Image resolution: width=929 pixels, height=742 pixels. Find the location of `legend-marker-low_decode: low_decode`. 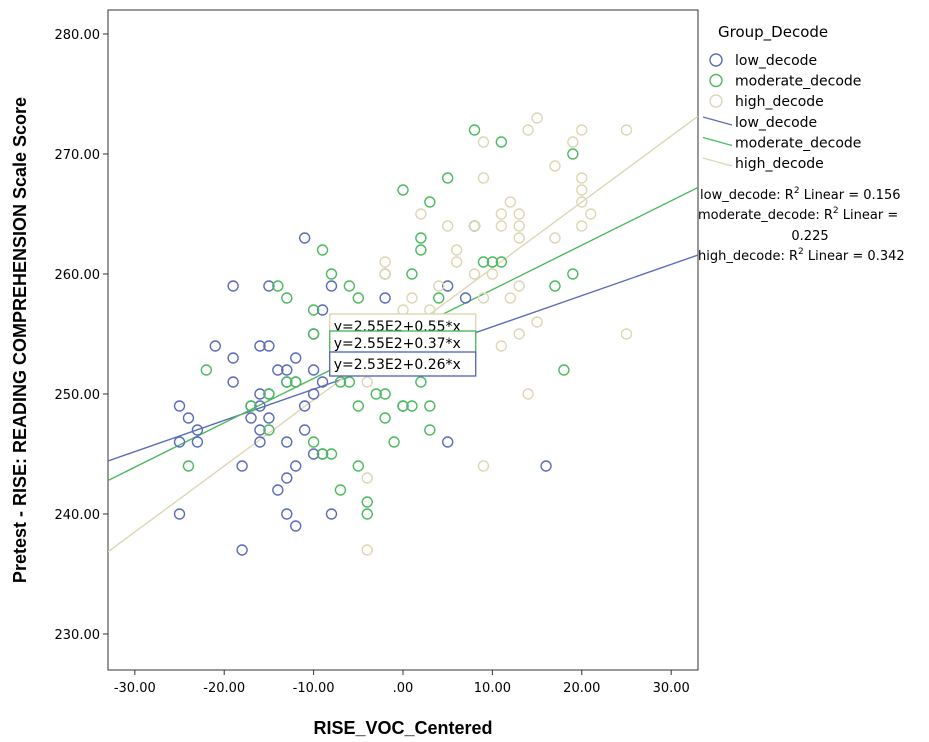

legend-marker-low_decode: low_decode is located at coordinates (763, 61).